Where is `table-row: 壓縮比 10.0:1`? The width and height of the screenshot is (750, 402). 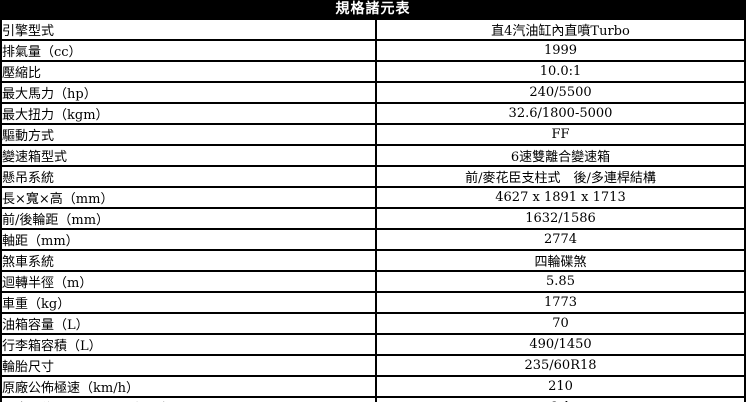 table-row: 壓縮比 10.0:1 is located at coordinates (373, 71).